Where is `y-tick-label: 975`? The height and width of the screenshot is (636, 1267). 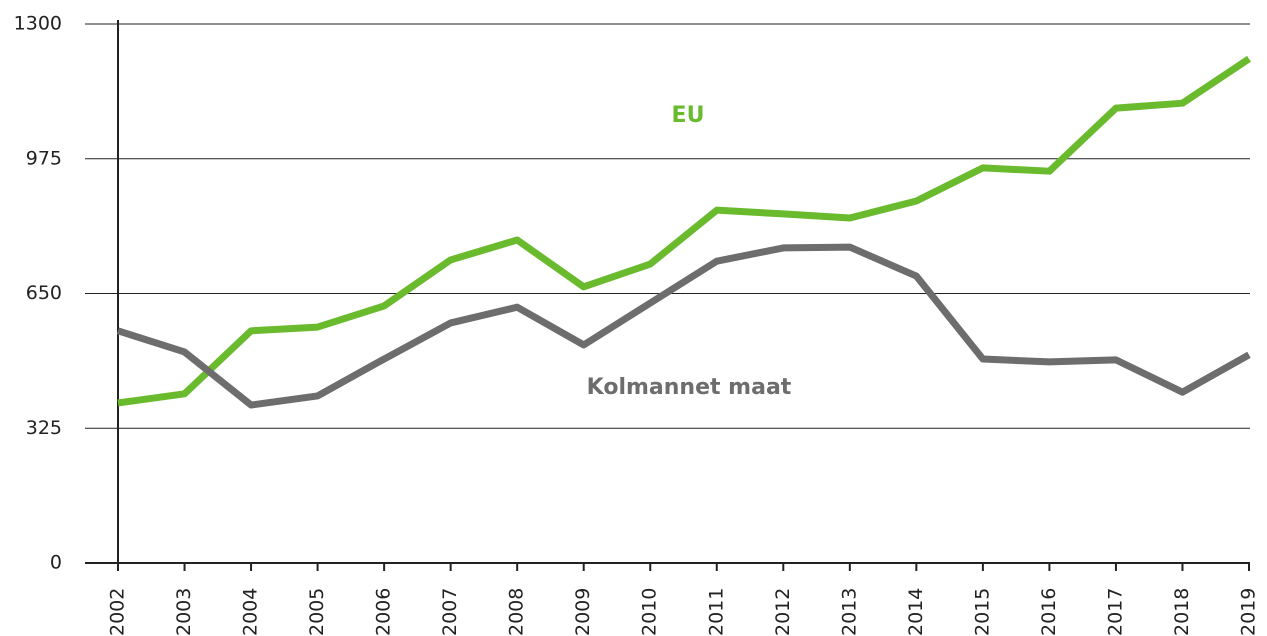
y-tick-label: 975 is located at coordinates (44, 158).